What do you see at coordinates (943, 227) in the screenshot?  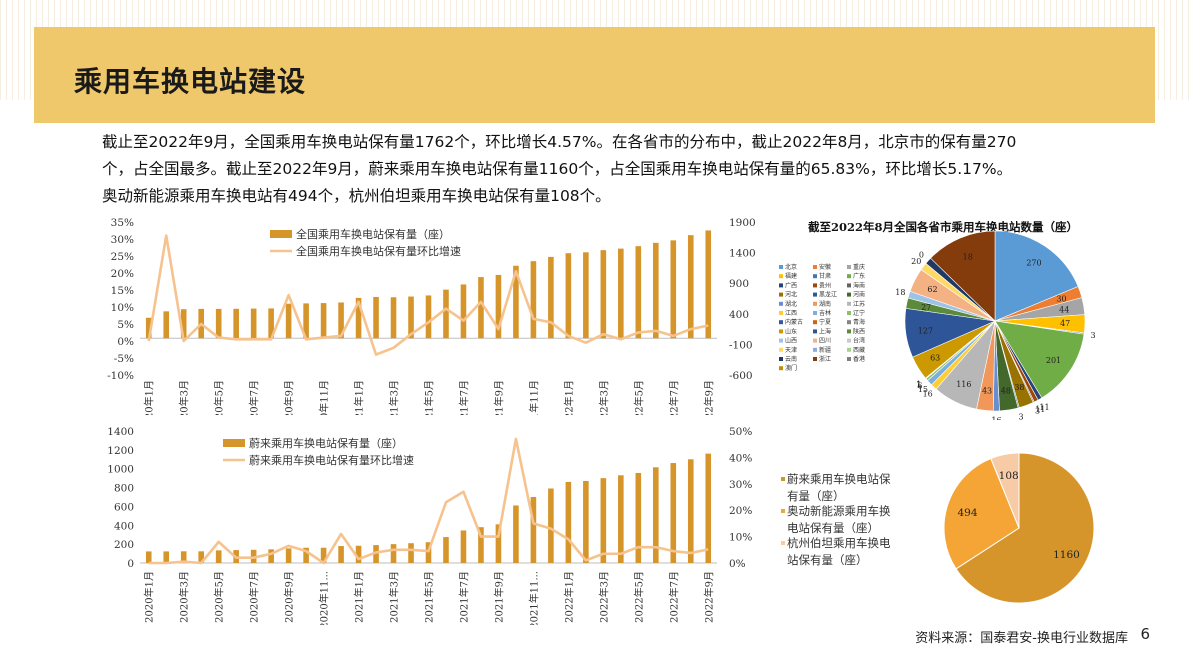 I see `pie-title: 截至2022年8月全国各省市乘用车换电站数量（座）` at bounding box center [943, 227].